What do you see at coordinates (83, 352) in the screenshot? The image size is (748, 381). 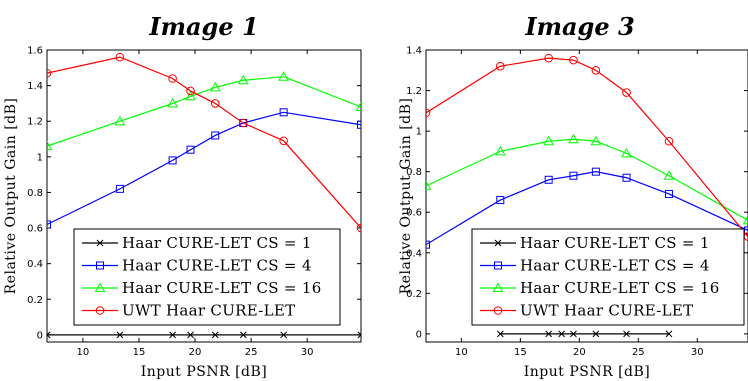 I see `x-tick-label: 10` at bounding box center [83, 352].